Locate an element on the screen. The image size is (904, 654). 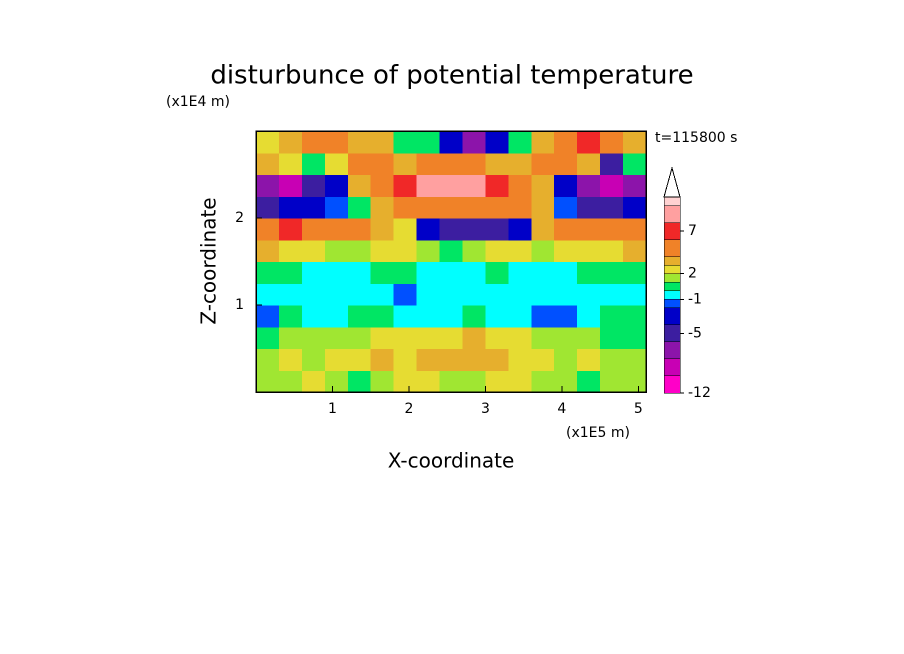
y-axis-title: Z-coordinate is located at coordinates (209, 260).